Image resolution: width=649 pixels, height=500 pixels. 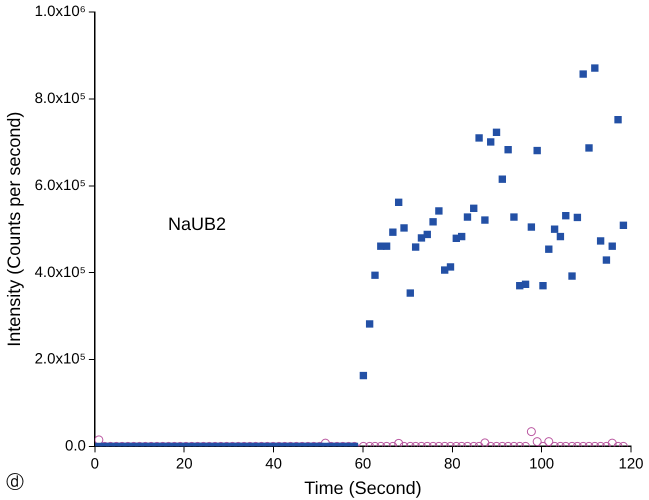 What do you see at coordinates (60, 359) in the screenshot?
I see `y-tick-label: 2.0x10⁵` at bounding box center [60, 359].